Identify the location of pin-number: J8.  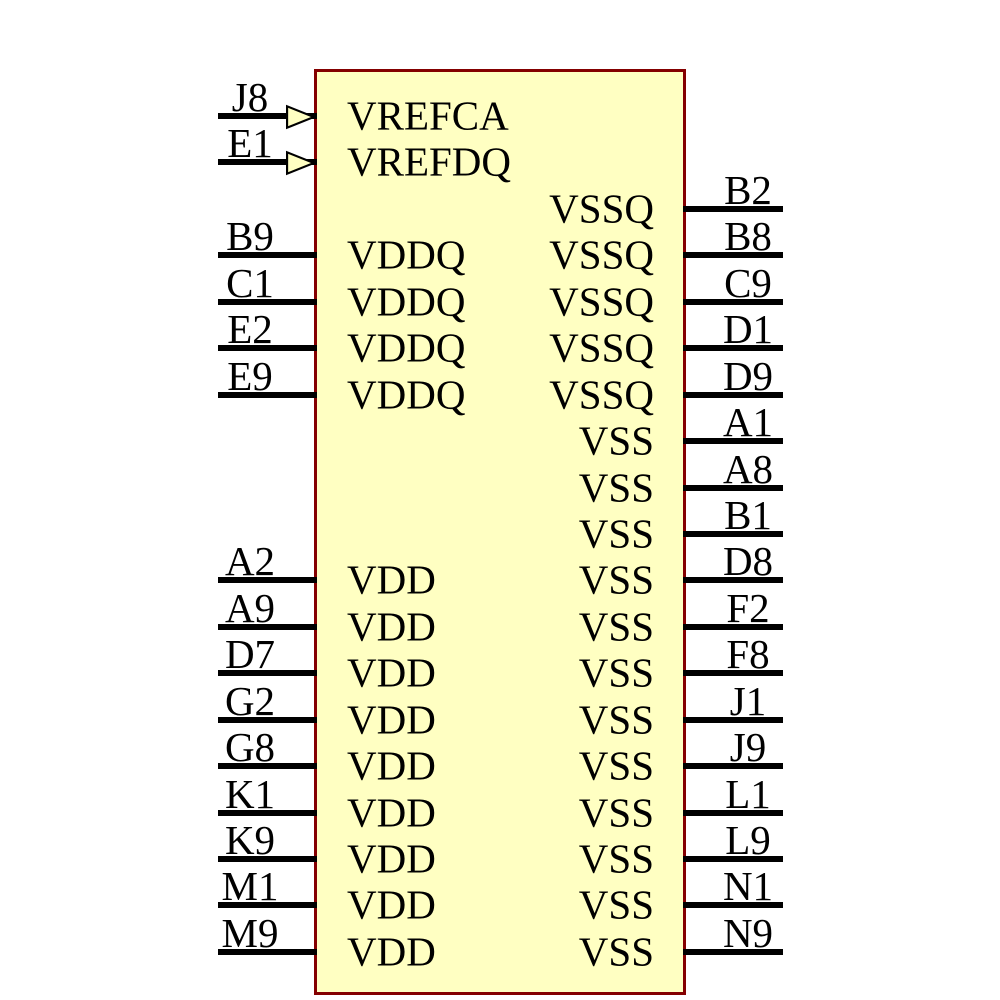
(250, 97).